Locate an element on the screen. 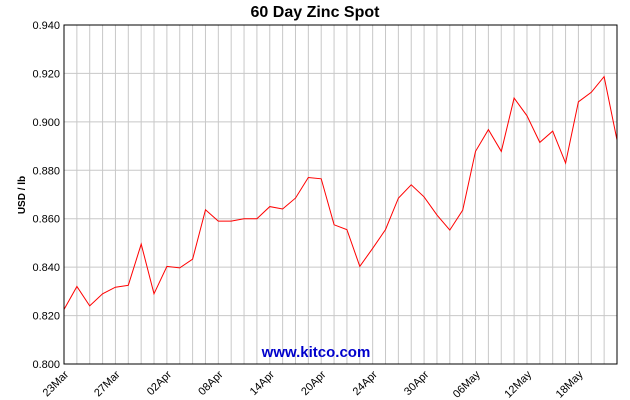  x-tick-label: 06May is located at coordinates (467, 384).